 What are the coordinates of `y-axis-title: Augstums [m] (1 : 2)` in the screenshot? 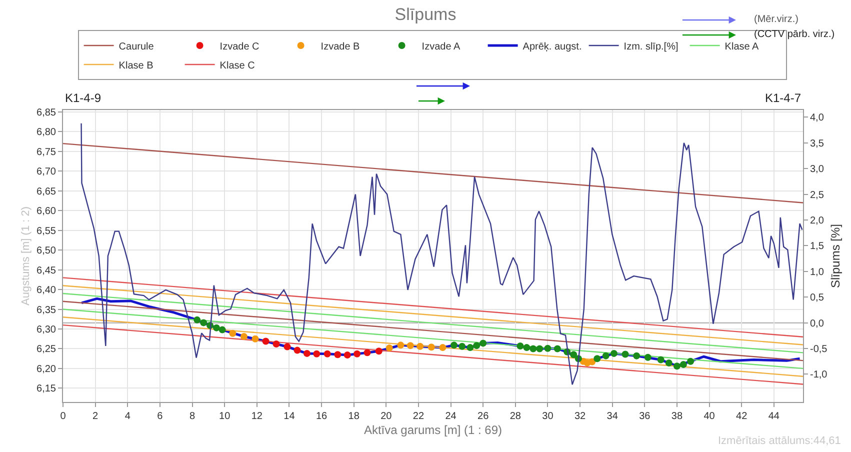 It's located at (26, 256).